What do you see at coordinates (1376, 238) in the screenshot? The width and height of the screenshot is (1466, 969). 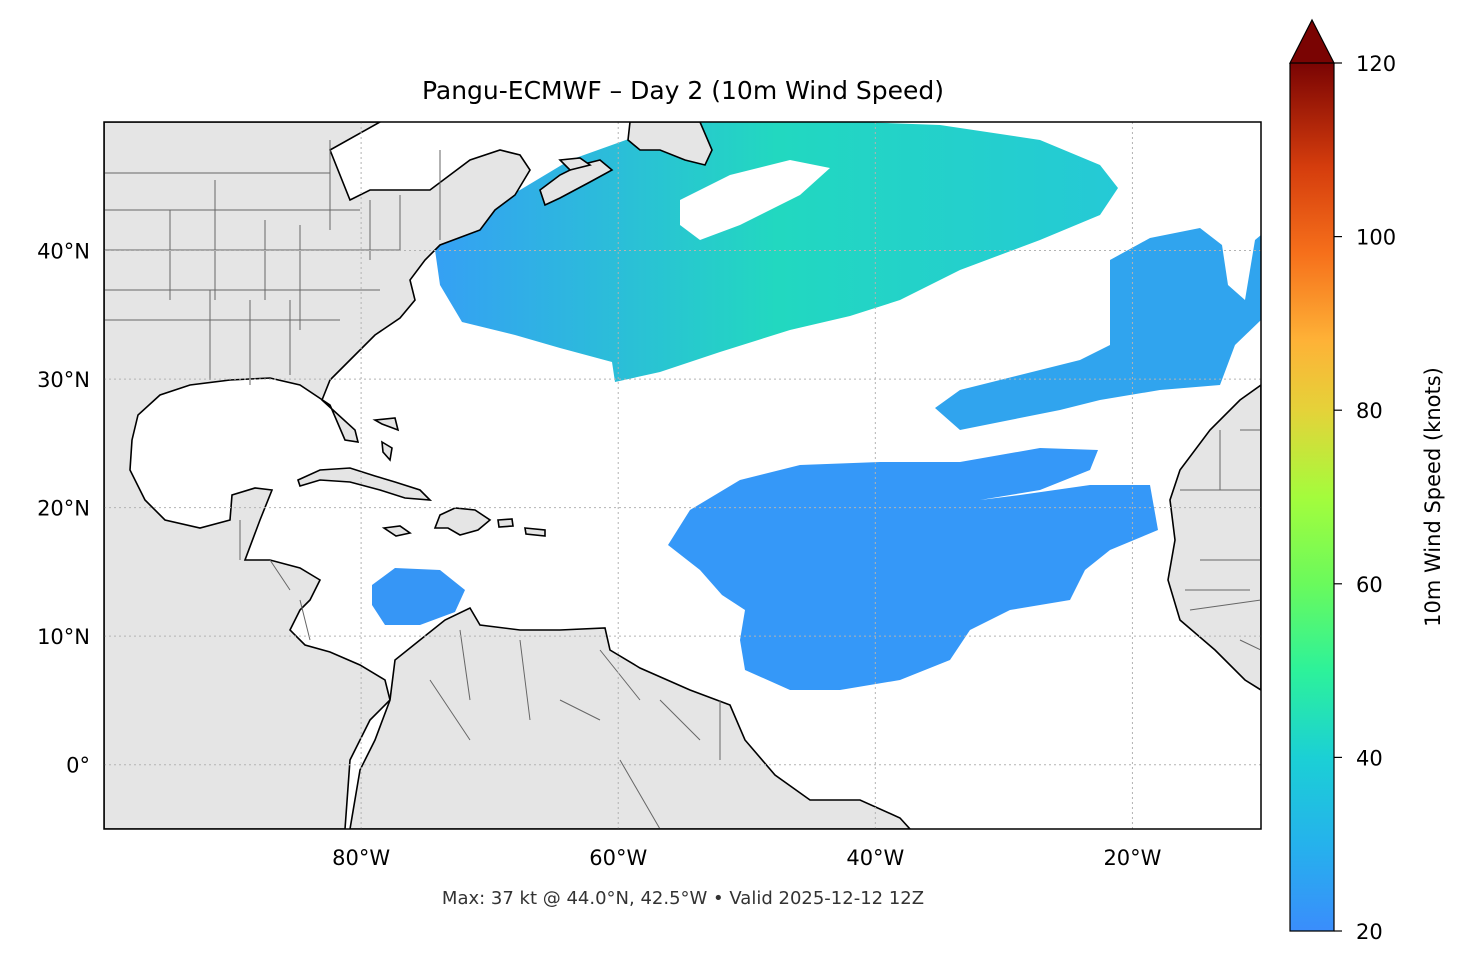 I see `colorbar-tick-label: 100` at bounding box center [1376, 238].